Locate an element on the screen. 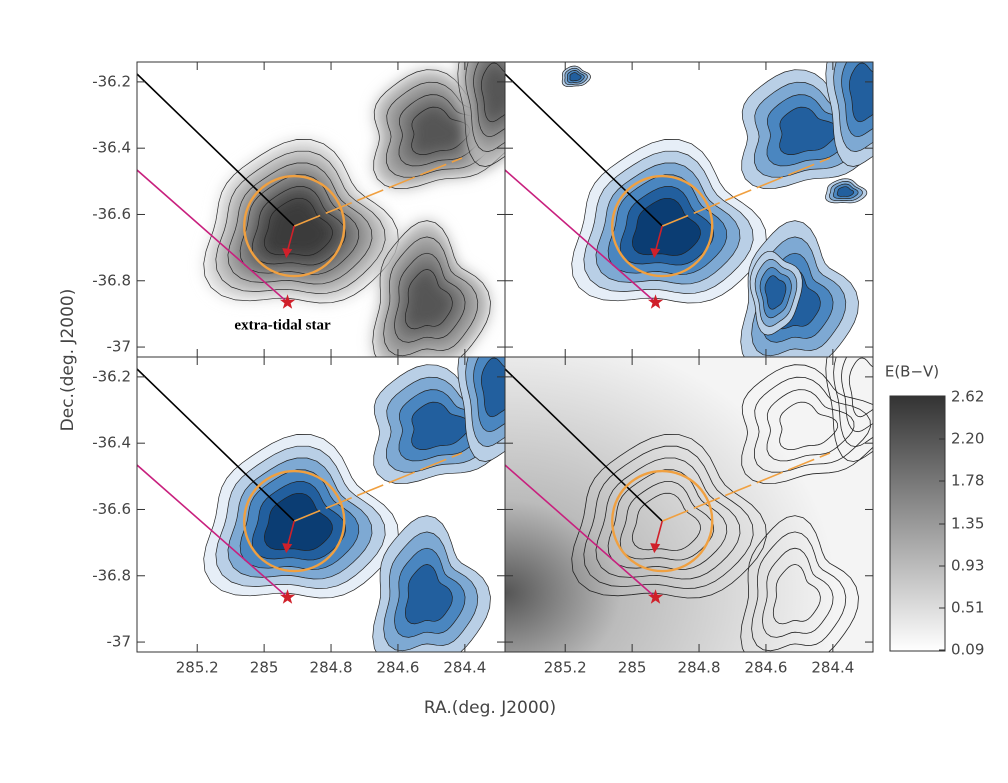 The width and height of the screenshot is (1008, 783). colorbar-tick-label: 0.09 is located at coordinates (967, 650).